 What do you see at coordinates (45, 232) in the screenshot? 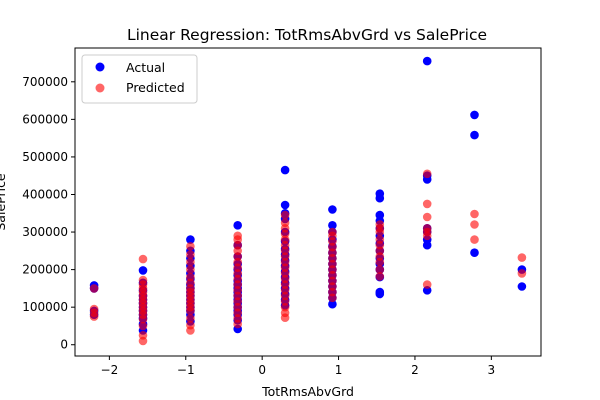
I see `y-tick-label: 300000` at bounding box center [45, 232].